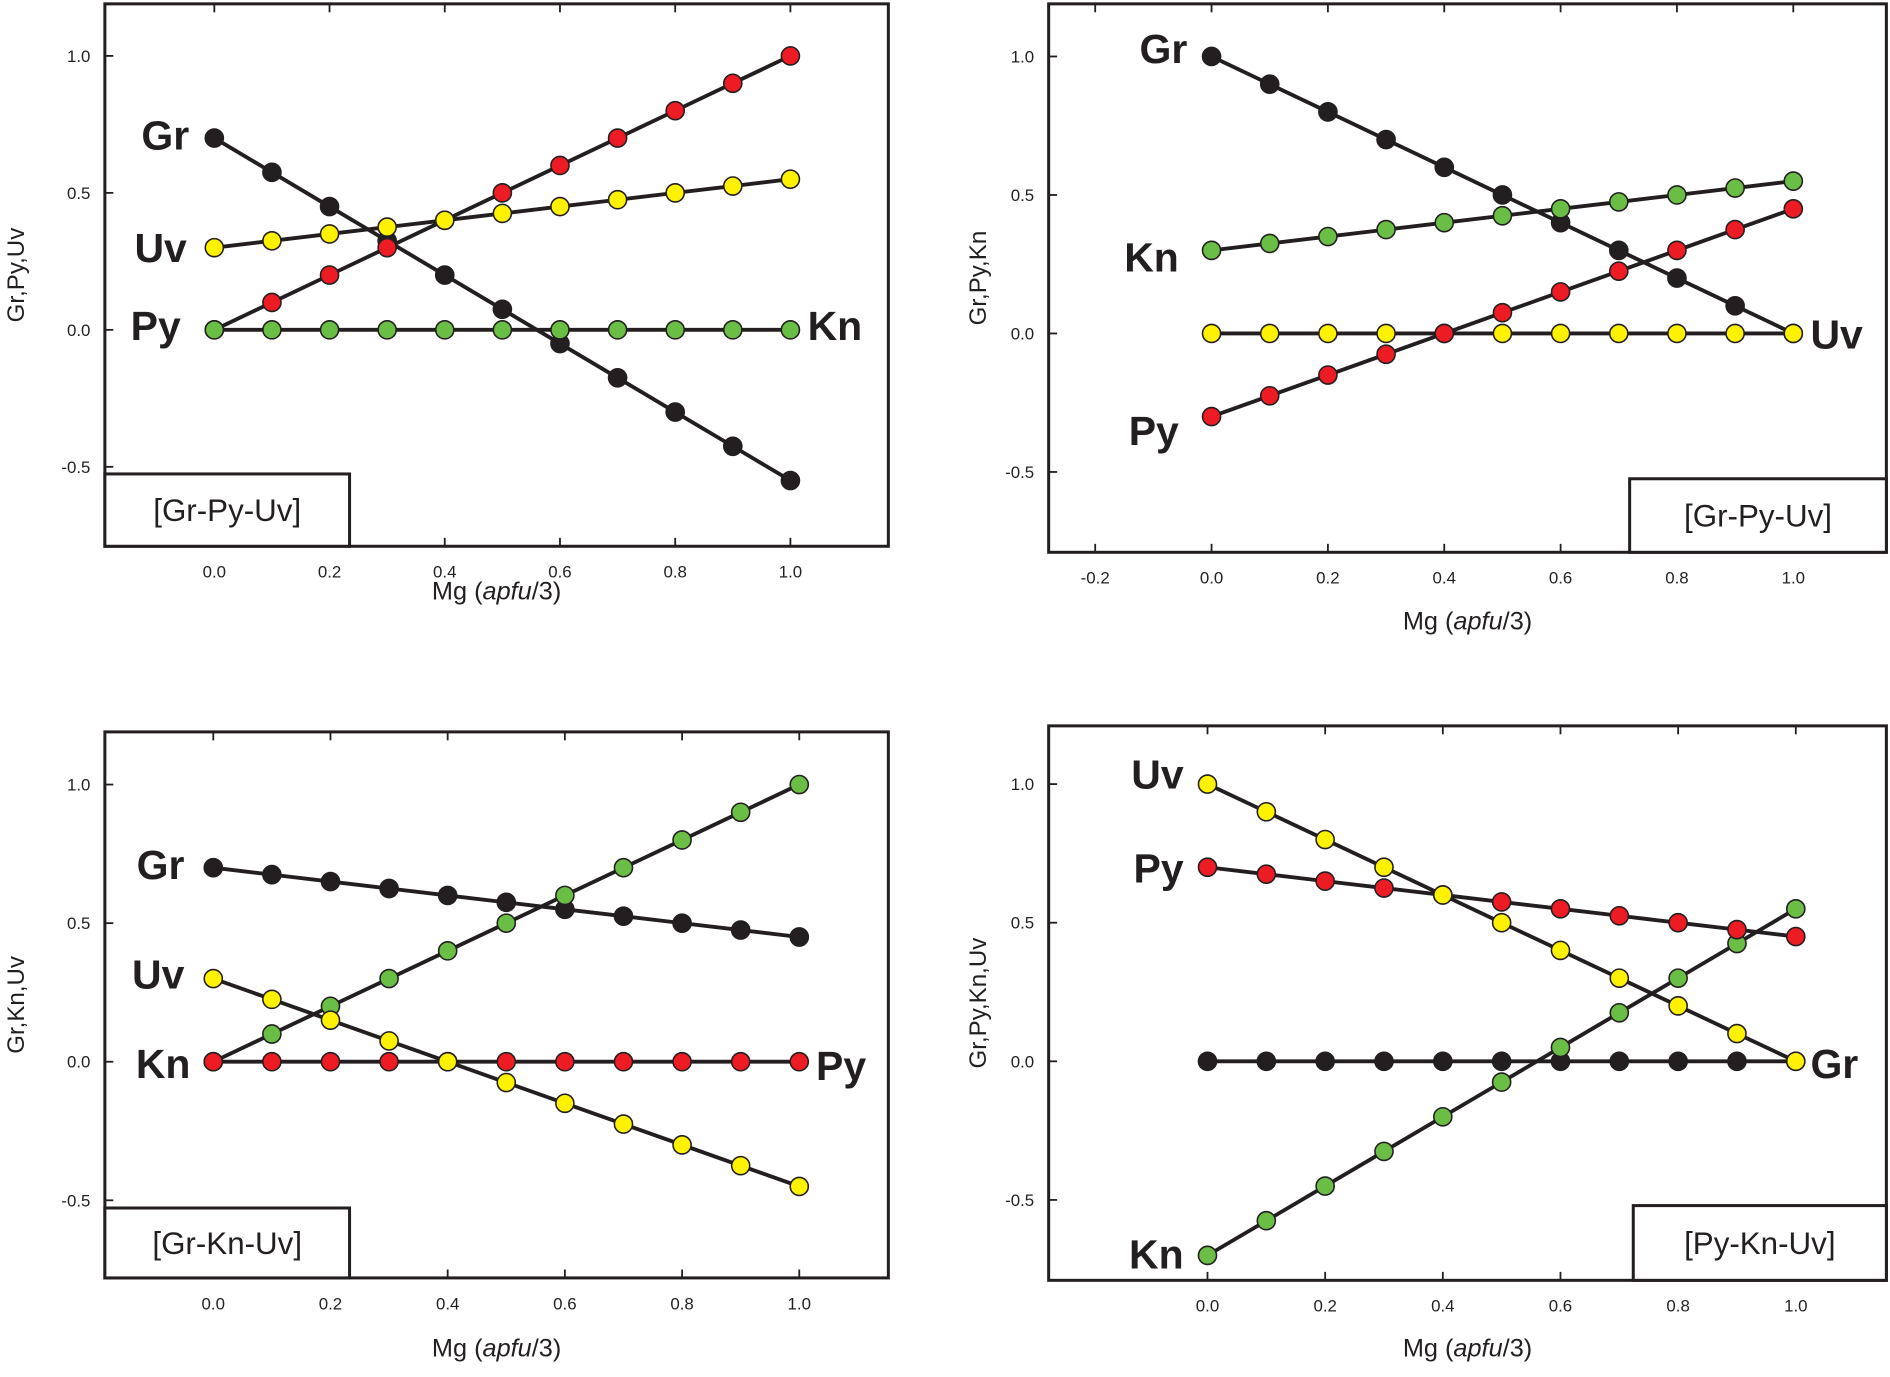 Image resolution: width=1890 pixels, height=1377 pixels. I want to click on series-label-uv: Uv, so click(1836, 335).